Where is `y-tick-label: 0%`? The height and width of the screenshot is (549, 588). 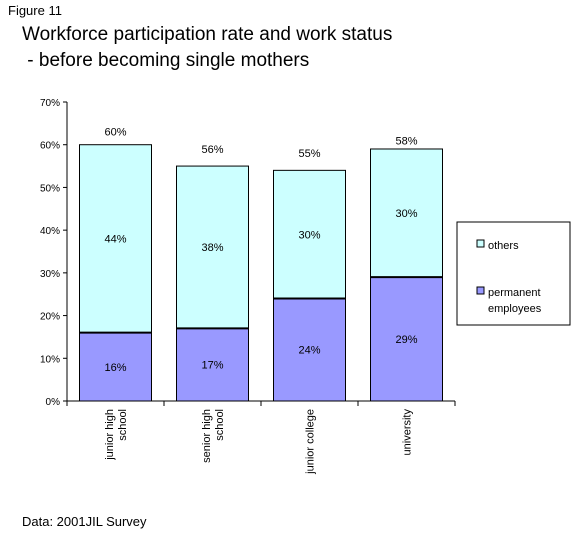
y-tick-label: 0% is located at coordinates (53, 402).